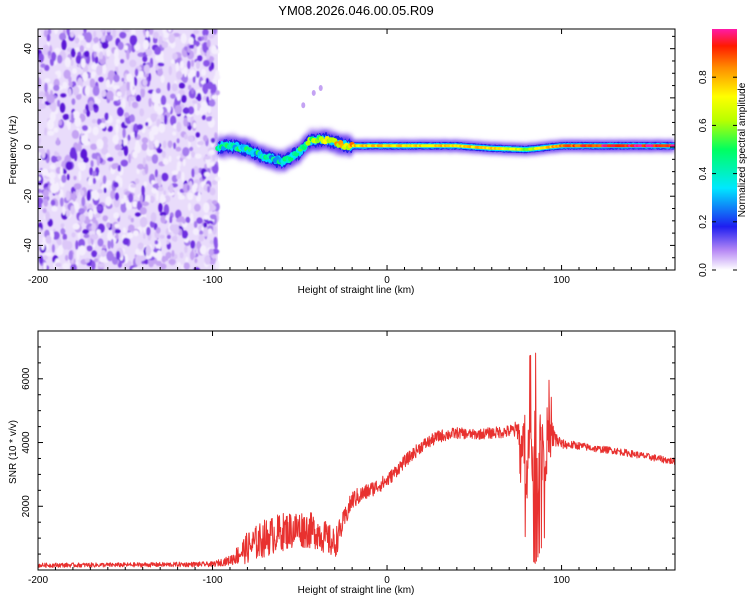  Describe the element at coordinates (356, 590) in the screenshot. I see `snr-x-axis-label: Height of straight line (km)` at that location.